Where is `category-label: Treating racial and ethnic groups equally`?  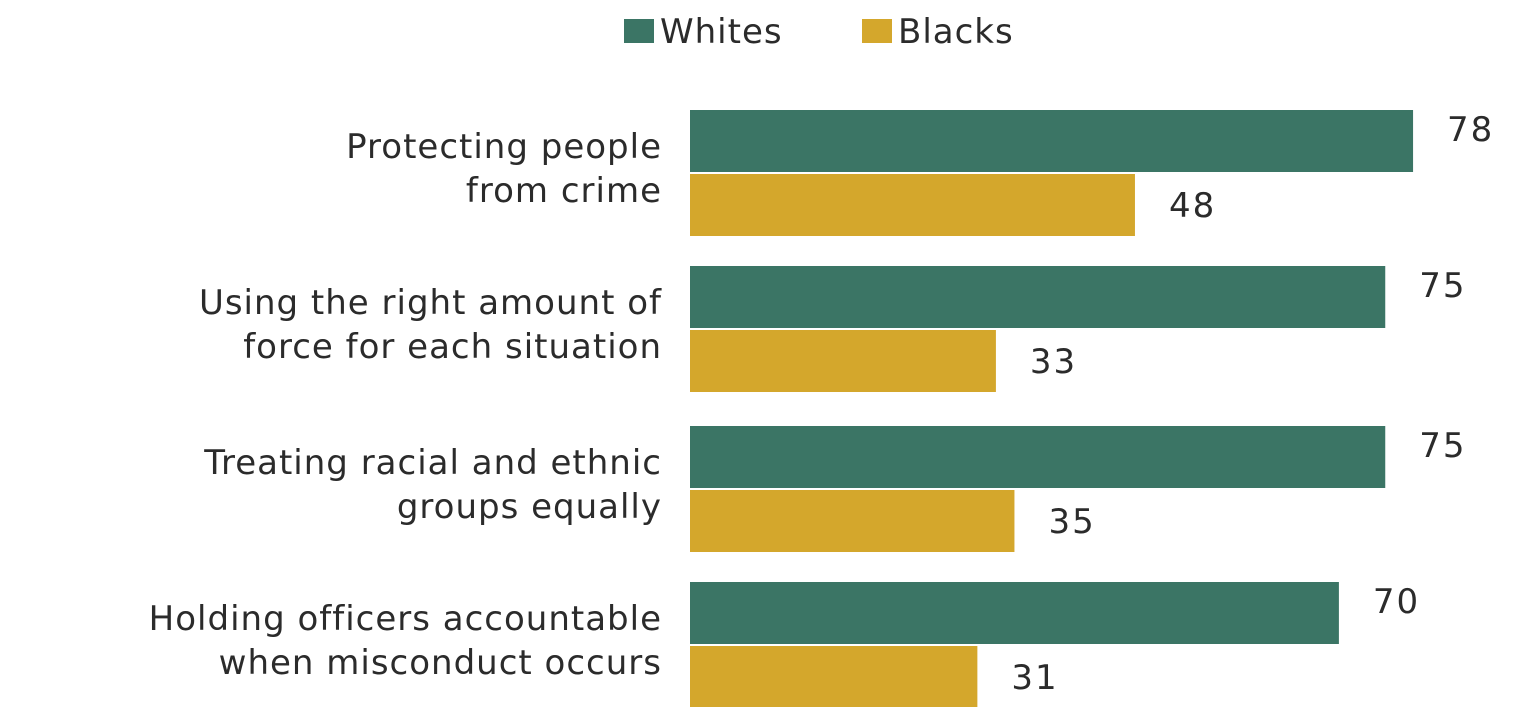 category-label: Treating racial and ethnic groups equally is located at coordinates (432, 485).